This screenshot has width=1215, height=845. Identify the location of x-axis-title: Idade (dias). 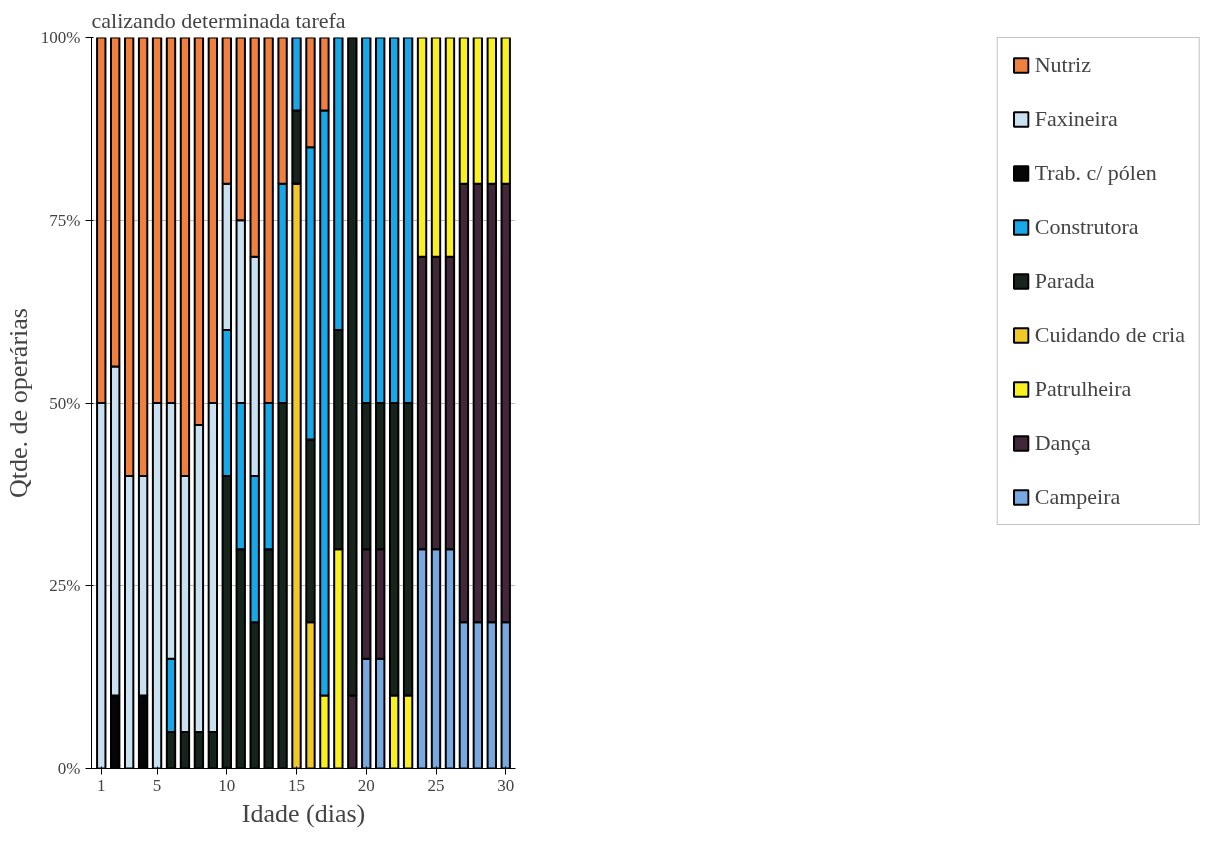
(303, 813).